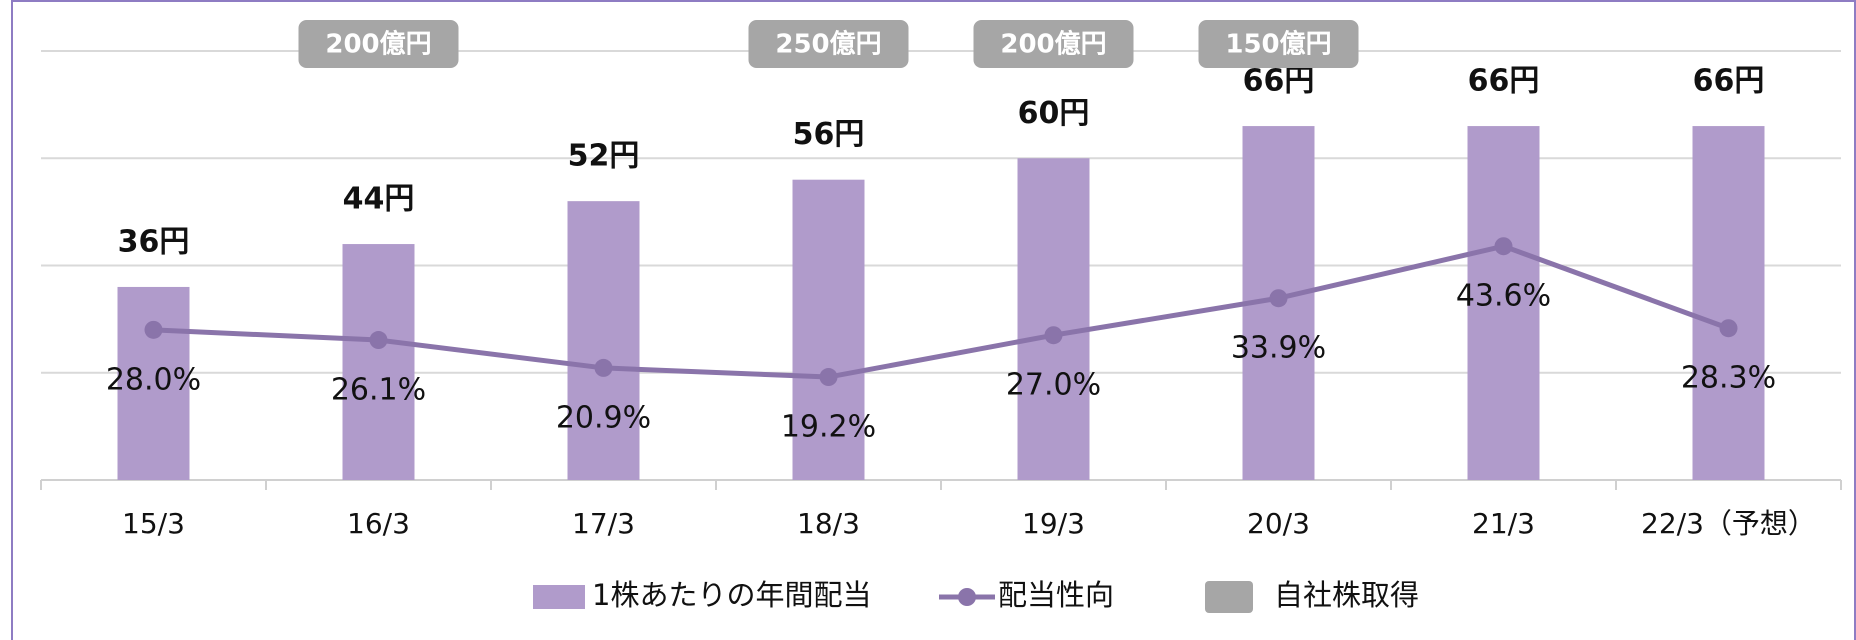 The height and width of the screenshot is (640, 1856). What do you see at coordinates (967, 597) in the screenshot?
I see `legend-marker` at bounding box center [967, 597].